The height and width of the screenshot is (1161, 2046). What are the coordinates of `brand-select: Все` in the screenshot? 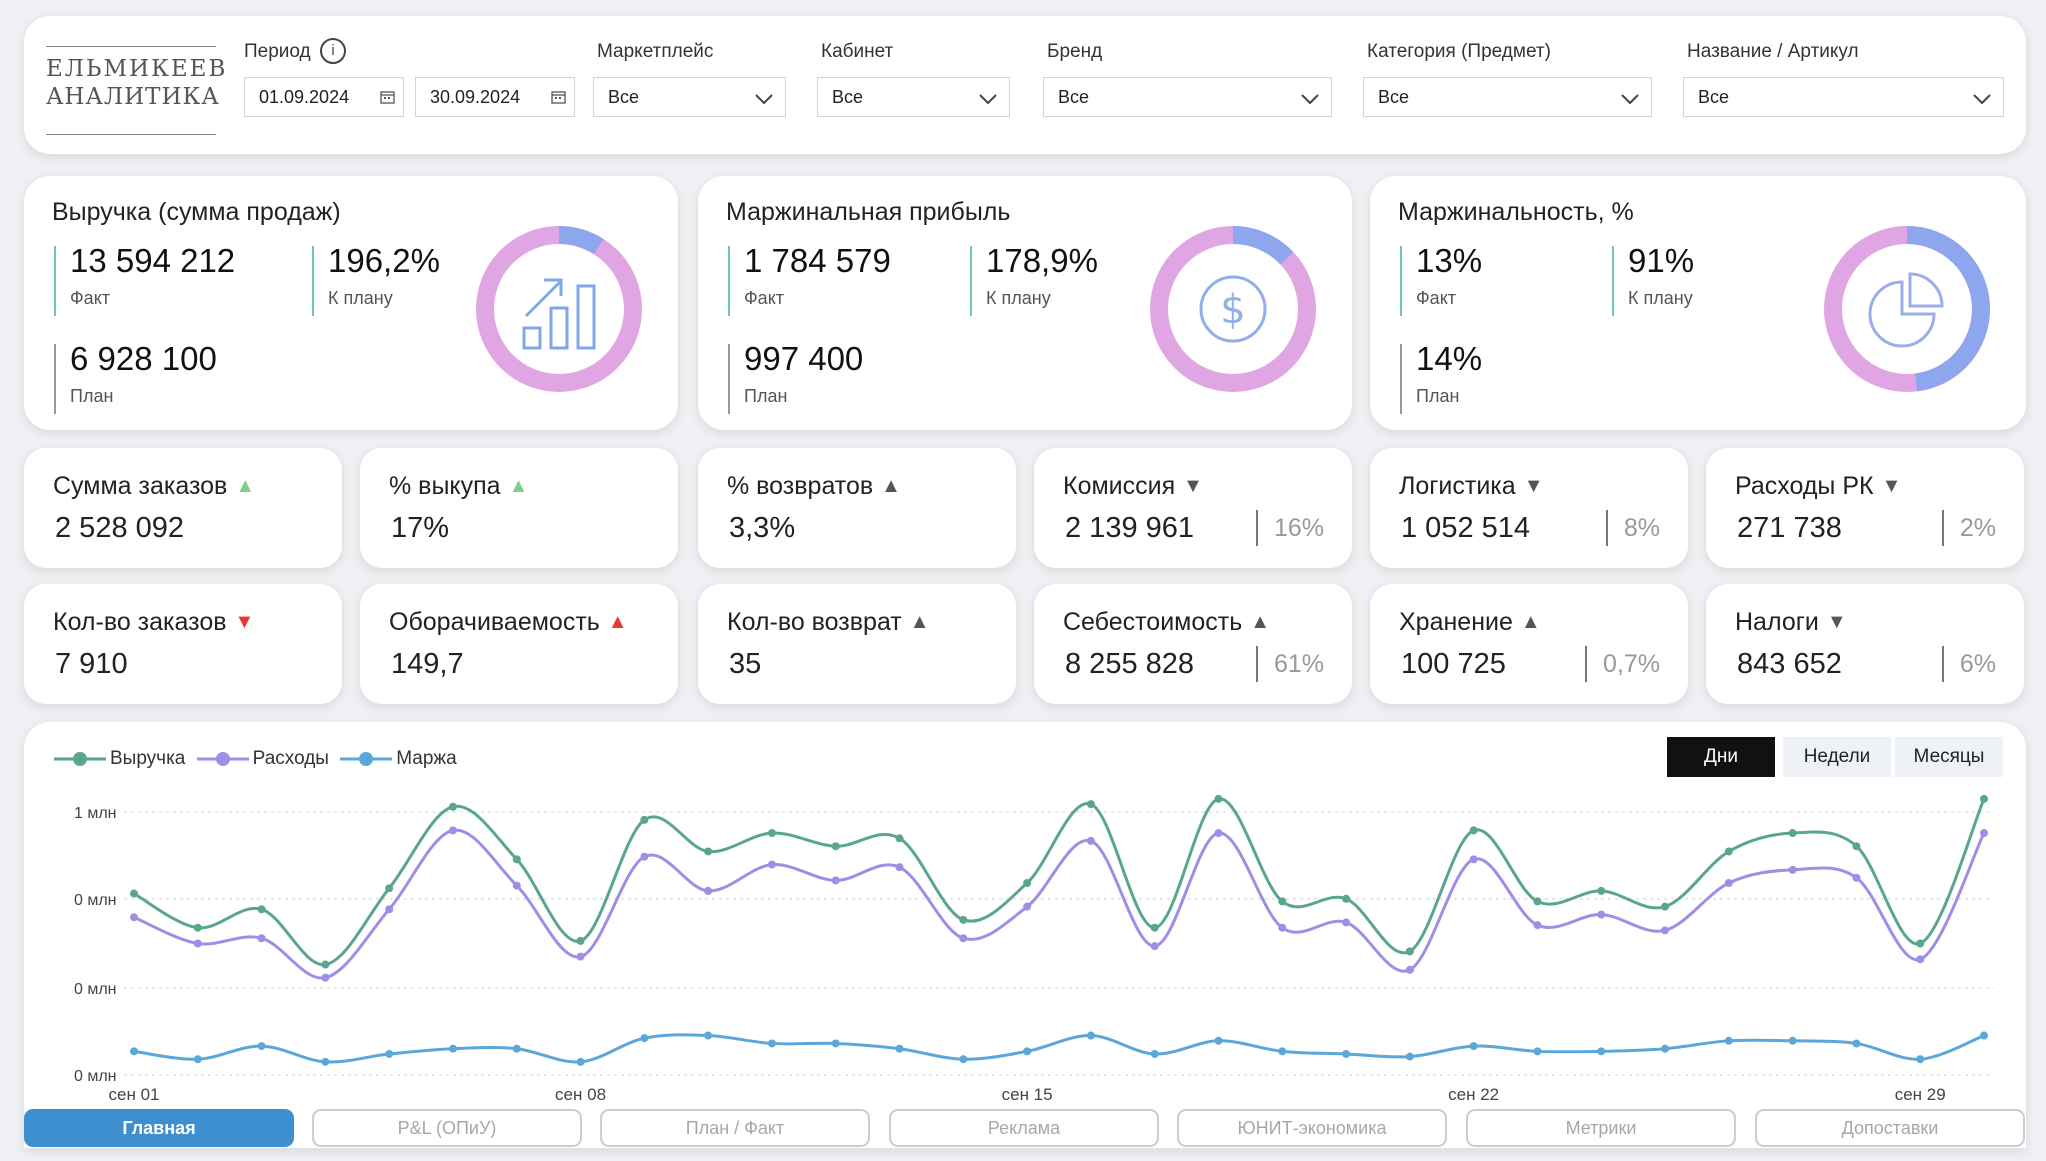 It's located at (1187, 97).